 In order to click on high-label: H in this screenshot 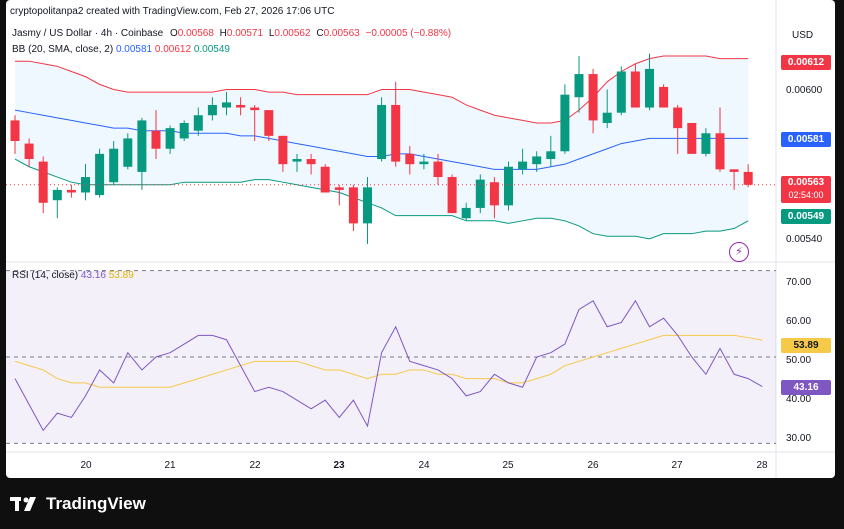, I will do `click(223, 33)`.